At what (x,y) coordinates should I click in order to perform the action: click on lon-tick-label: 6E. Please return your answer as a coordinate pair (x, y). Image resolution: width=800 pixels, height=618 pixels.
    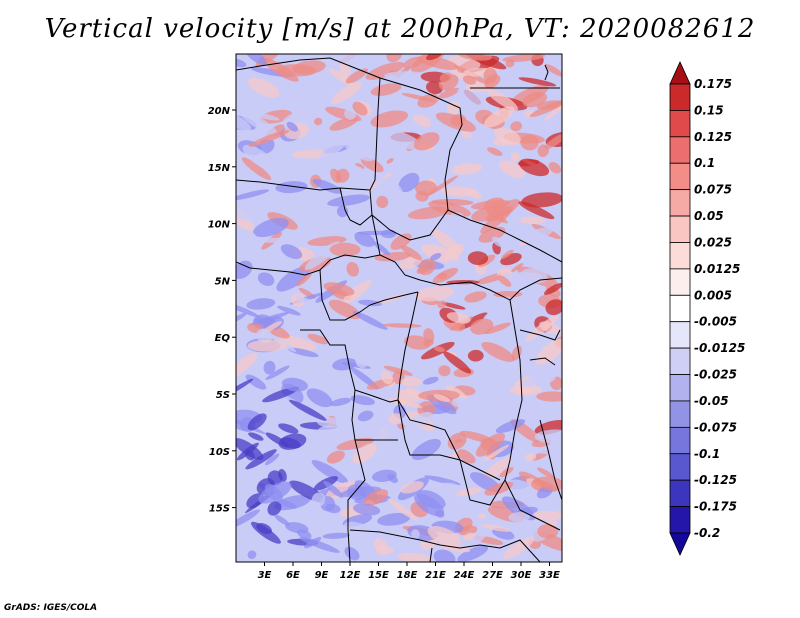
    Looking at the image, I should click on (293, 575).